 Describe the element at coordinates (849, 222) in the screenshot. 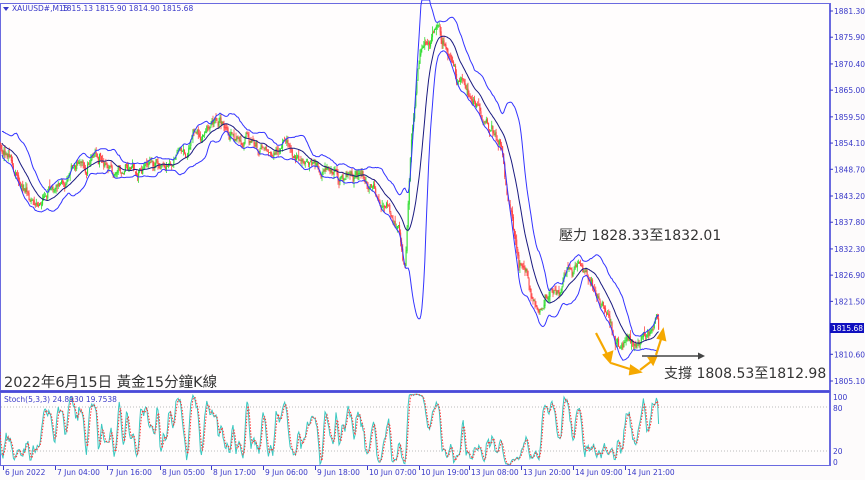

I see `price-tick-label: 1837.80` at that location.